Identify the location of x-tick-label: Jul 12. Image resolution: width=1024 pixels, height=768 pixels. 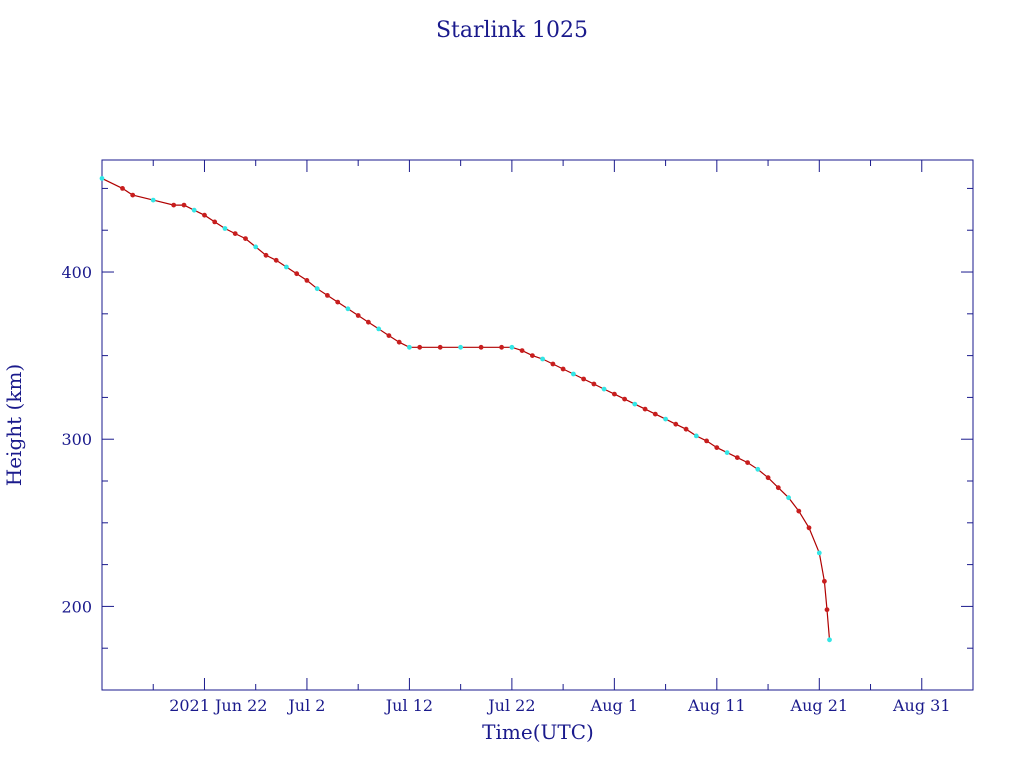
(408, 705).